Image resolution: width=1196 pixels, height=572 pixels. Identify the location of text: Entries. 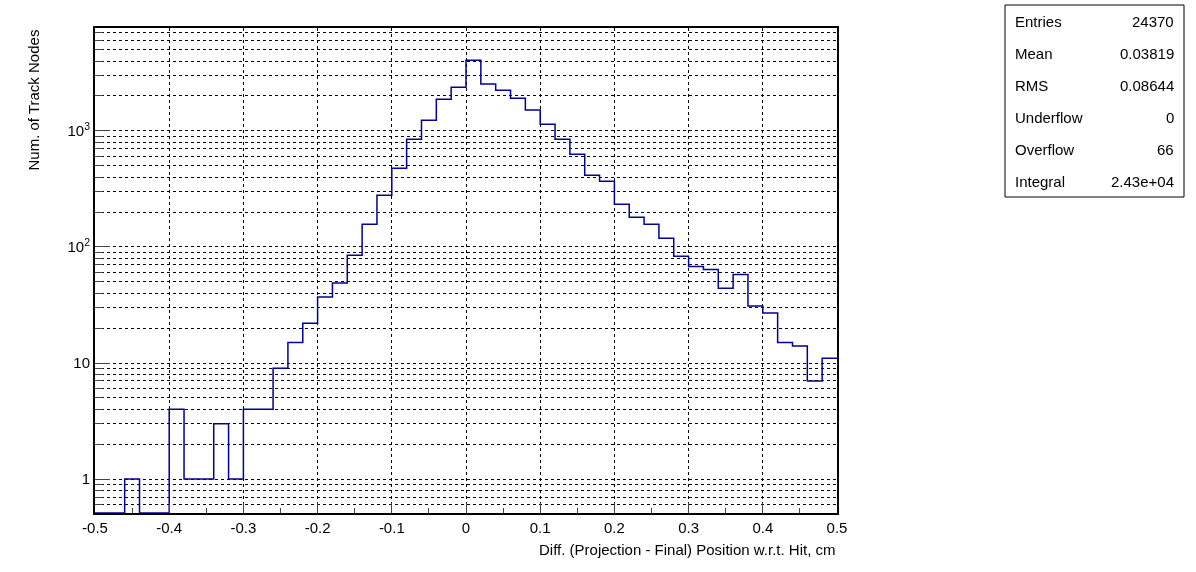
(1038, 21).